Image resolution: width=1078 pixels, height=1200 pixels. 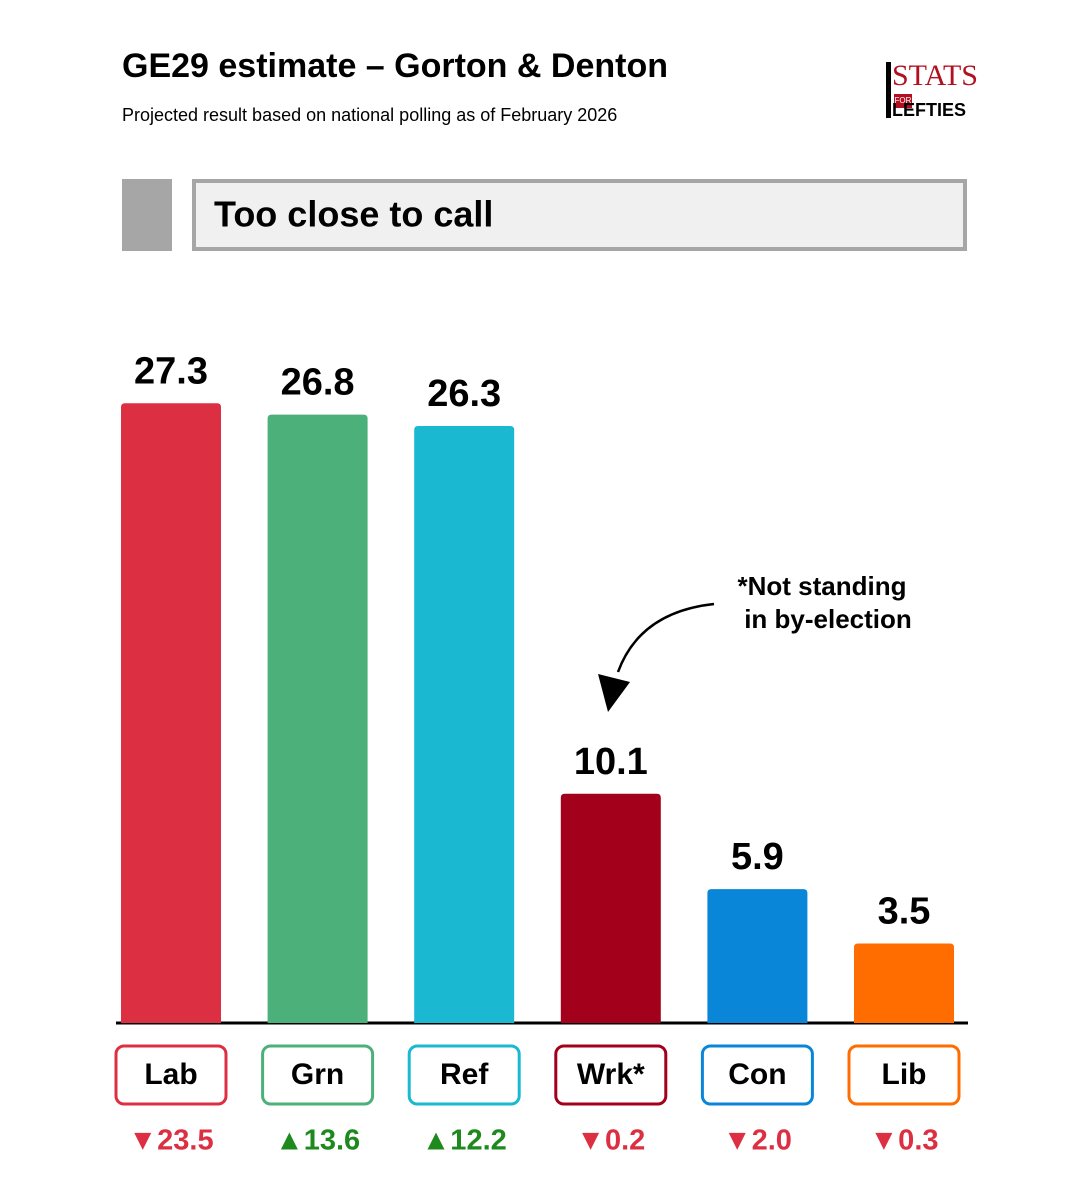 I want to click on chart-title: GE29 estimate – Gorton & Denton, so click(x=395, y=66).